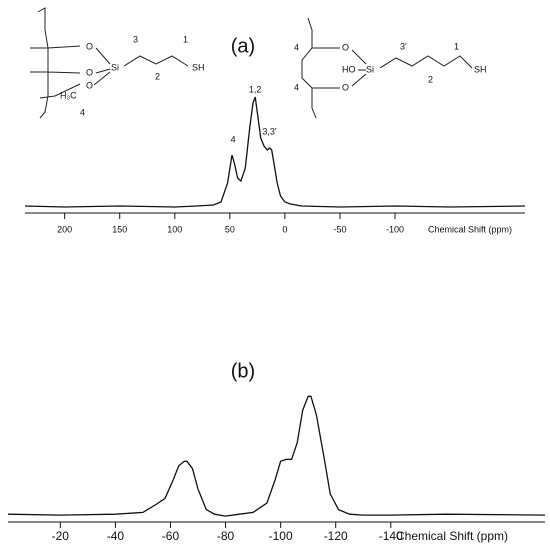 This screenshot has height=552, width=550. Describe the element at coordinates (230, 229) in the screenshot. I see `x-tick-label: 50` at that location.